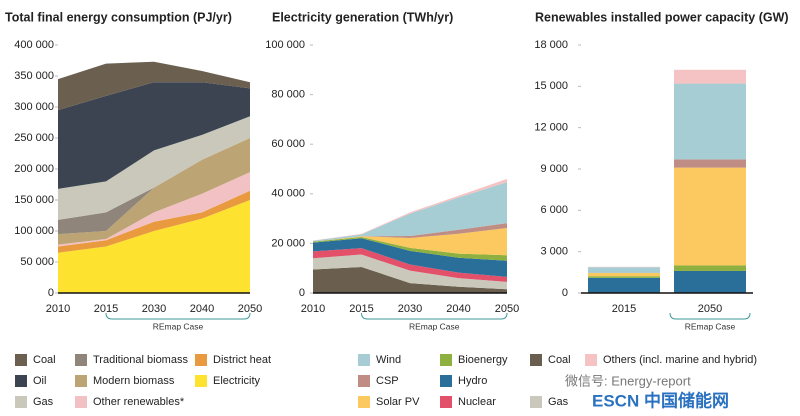  I want to click on y-tick-label: 60 000, so click(288, 144).